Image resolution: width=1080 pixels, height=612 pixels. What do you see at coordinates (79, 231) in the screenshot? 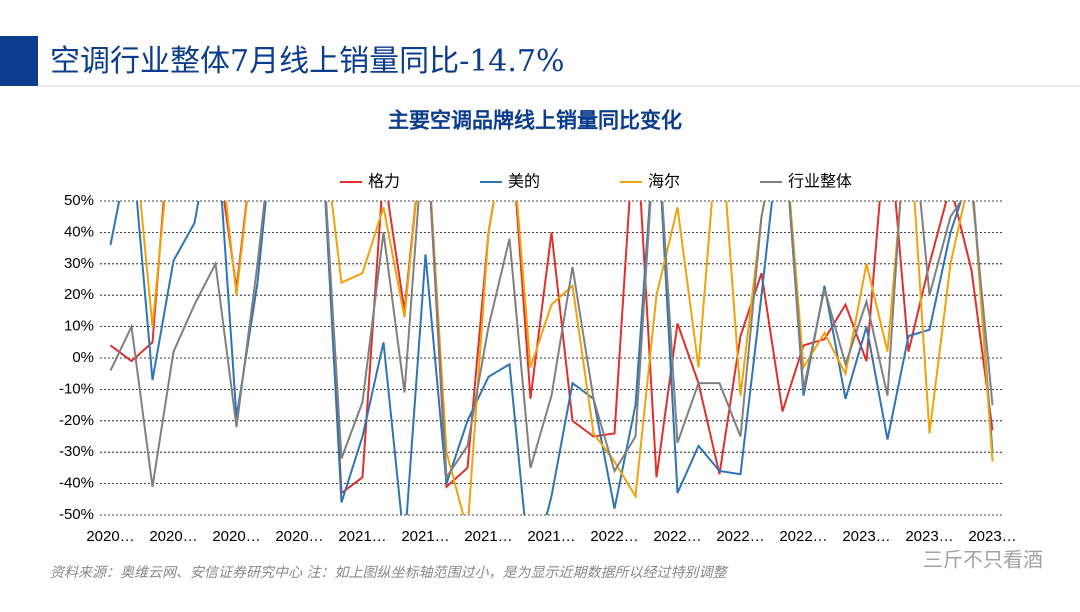
I see `y-tick-label: 40%` at bounding box center [79, 231].